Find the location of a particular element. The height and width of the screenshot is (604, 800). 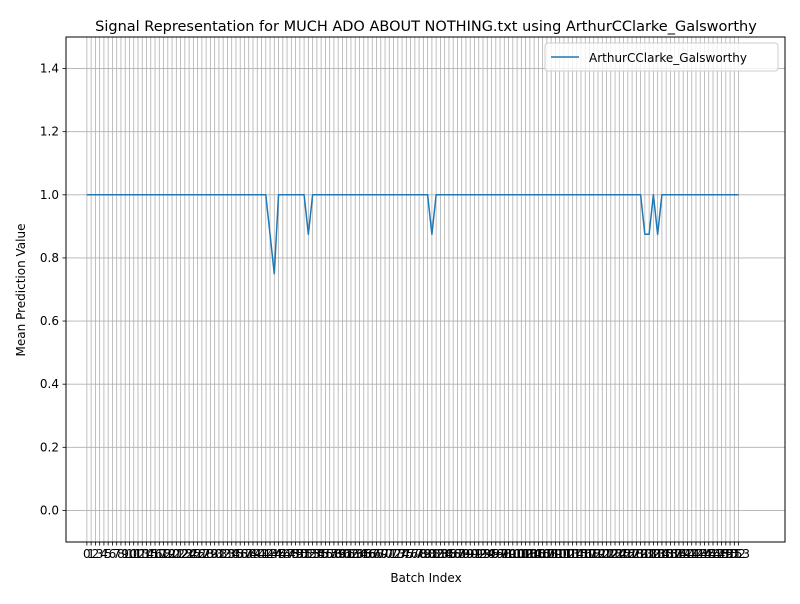

x-tick-label: 91 is located at coordinates (474, 554).